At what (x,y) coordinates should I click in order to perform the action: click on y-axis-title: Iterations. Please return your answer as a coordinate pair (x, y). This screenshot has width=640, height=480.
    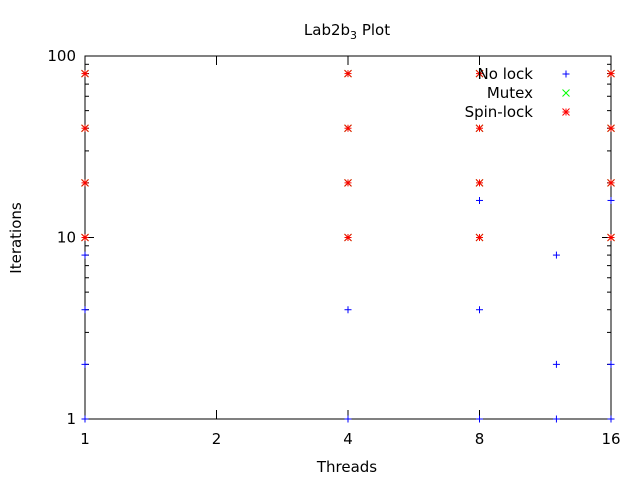
    Looking at the image, I should click on (16, 238).